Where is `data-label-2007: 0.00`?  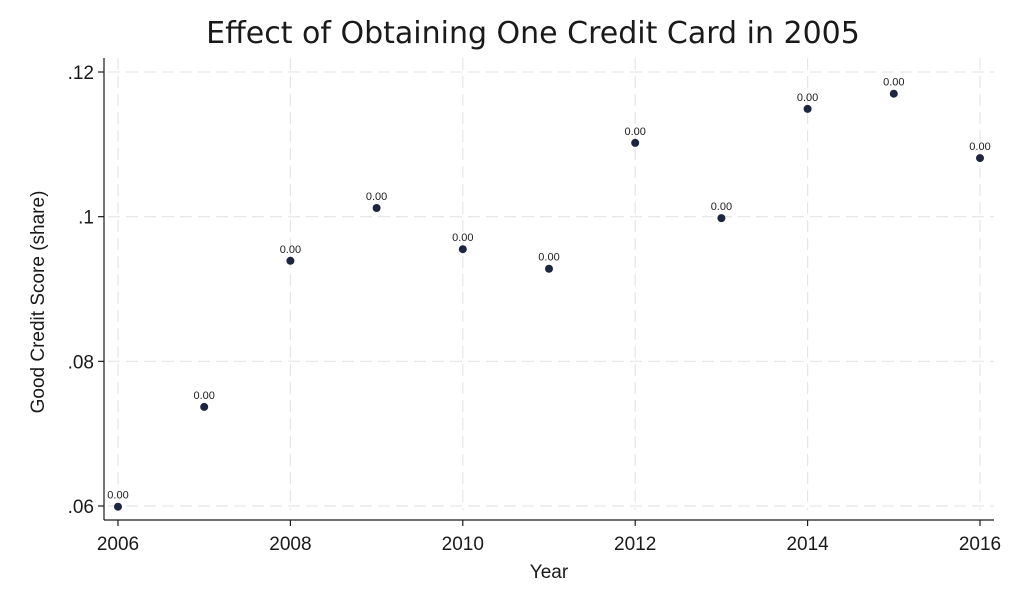
data-label-2007: 0.00 is located at coordinates (203, 396).